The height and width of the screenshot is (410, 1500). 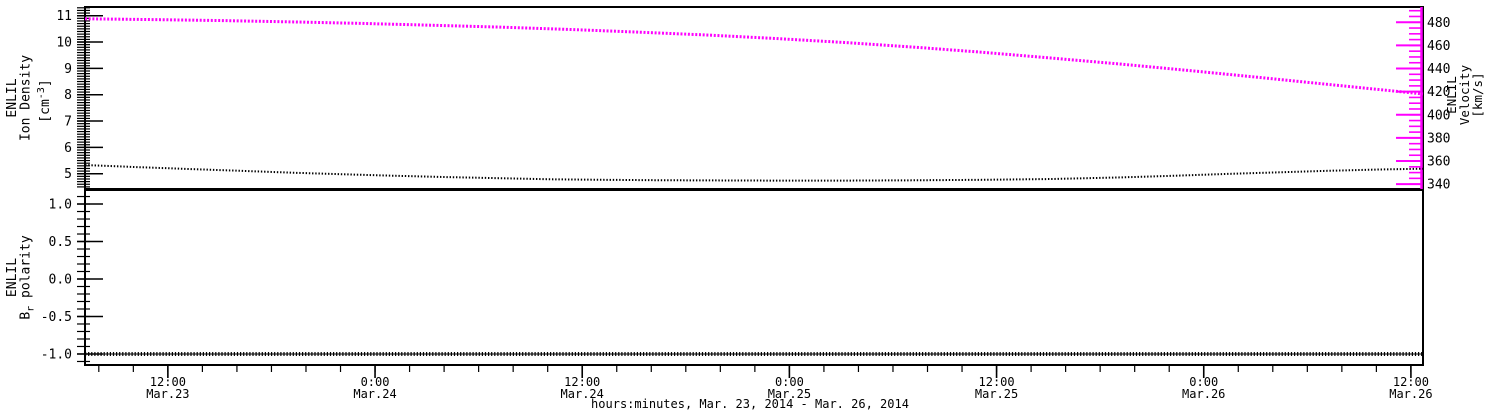 I want to click on velocity-tick-label: 420, so click(x=1438, y=92).